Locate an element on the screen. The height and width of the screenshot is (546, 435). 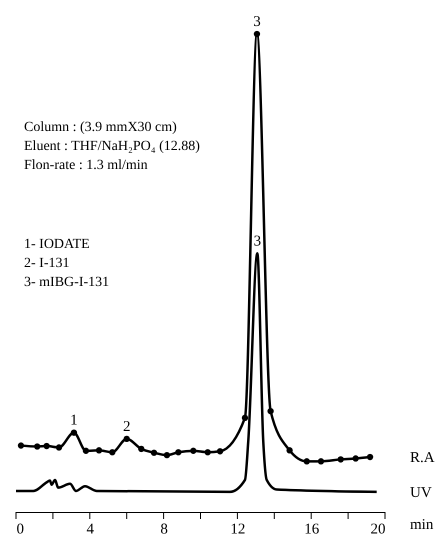
x-tick-label: 16 is located at coordinates (312, 530).